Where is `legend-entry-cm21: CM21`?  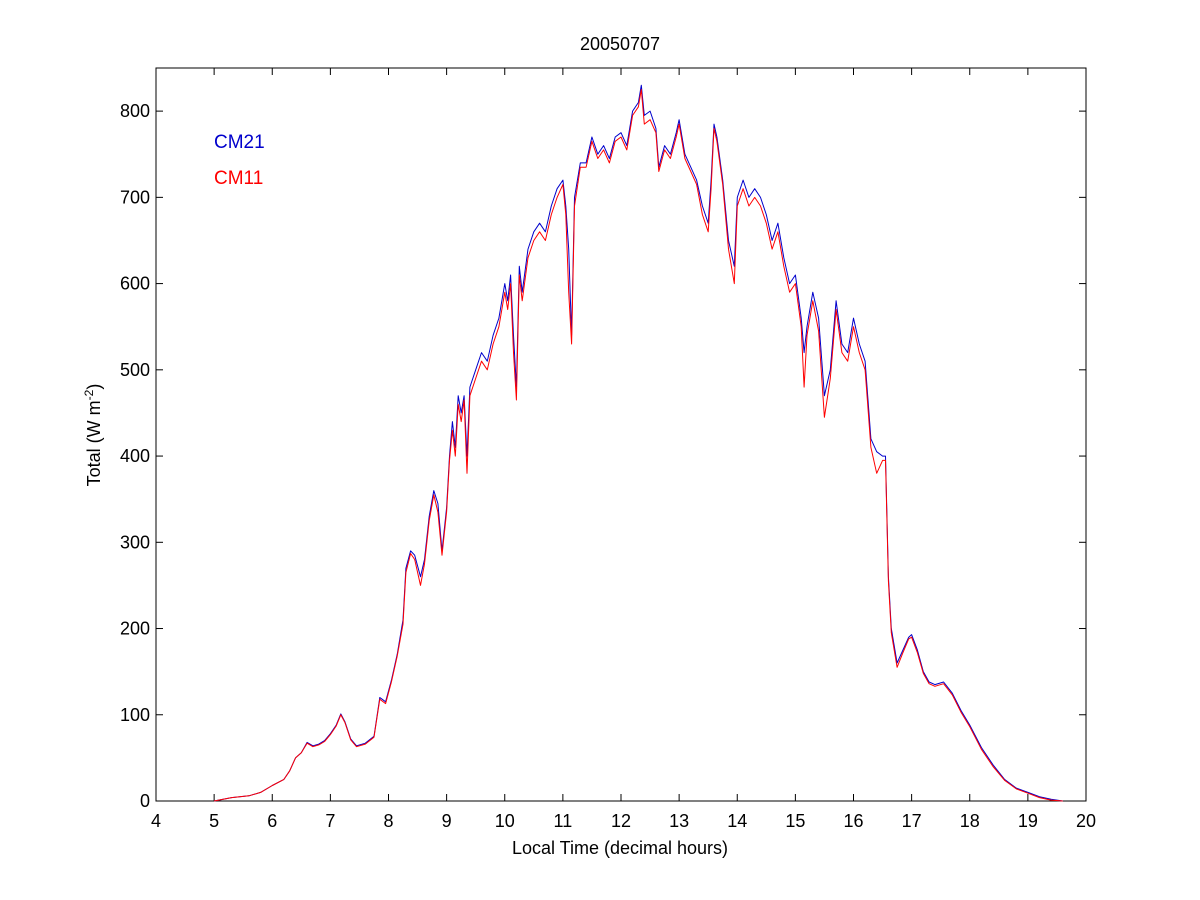 legend-entry-cm21: CM21 is located at coordinates (239, 142).